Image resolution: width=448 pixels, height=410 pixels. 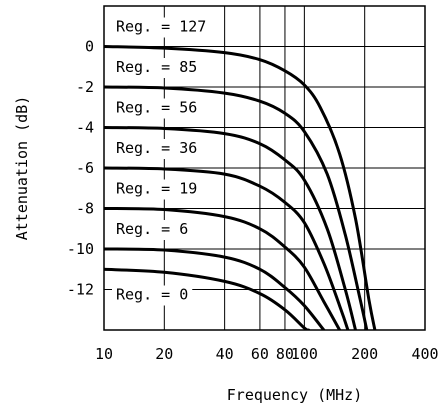 I want to click on x-axis-label: Frequency (MHz), so click(x=294, y=395).